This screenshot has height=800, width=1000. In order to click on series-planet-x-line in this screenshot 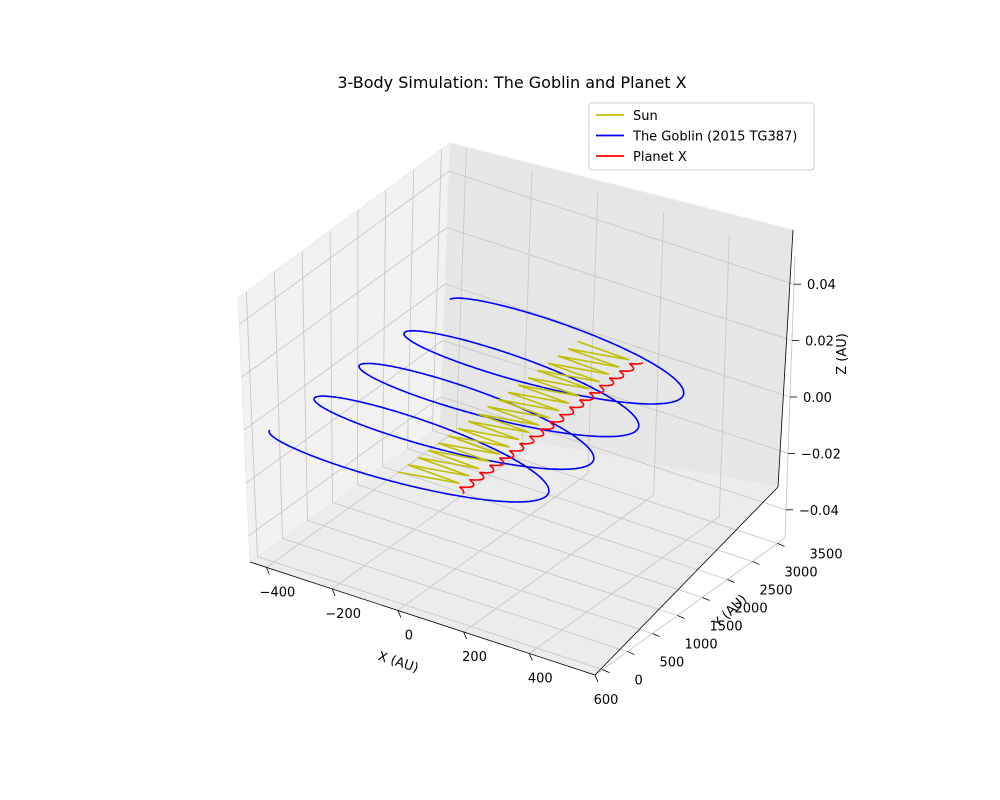, I will do `click(551, 428)`.